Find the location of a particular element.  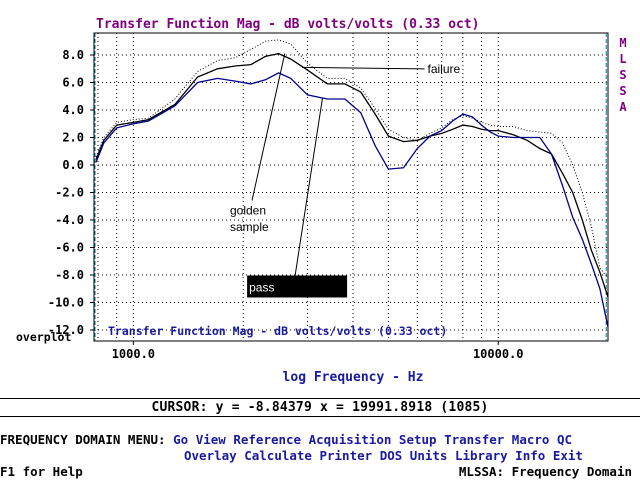

y-tick-label: -10.0 is located at coordinates (66, 303).